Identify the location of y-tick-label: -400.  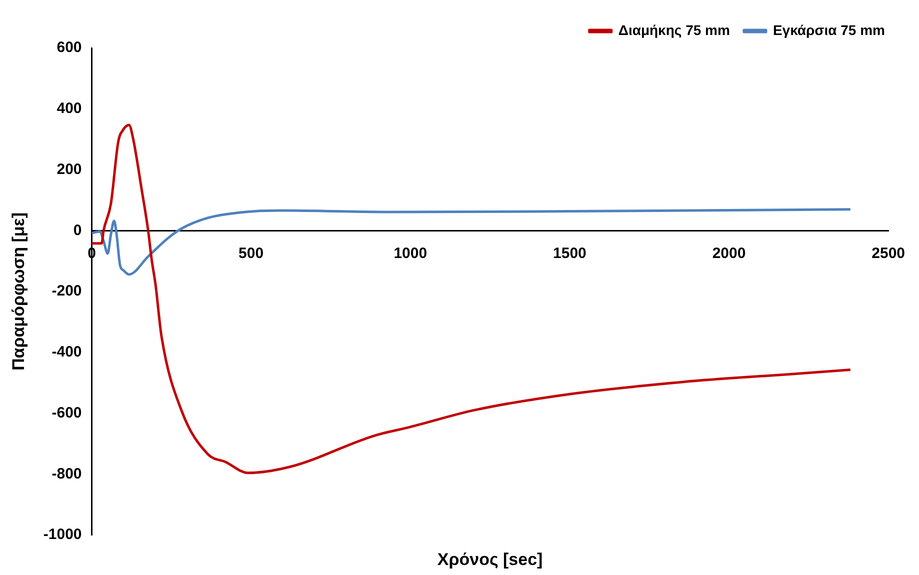
(67, 352).